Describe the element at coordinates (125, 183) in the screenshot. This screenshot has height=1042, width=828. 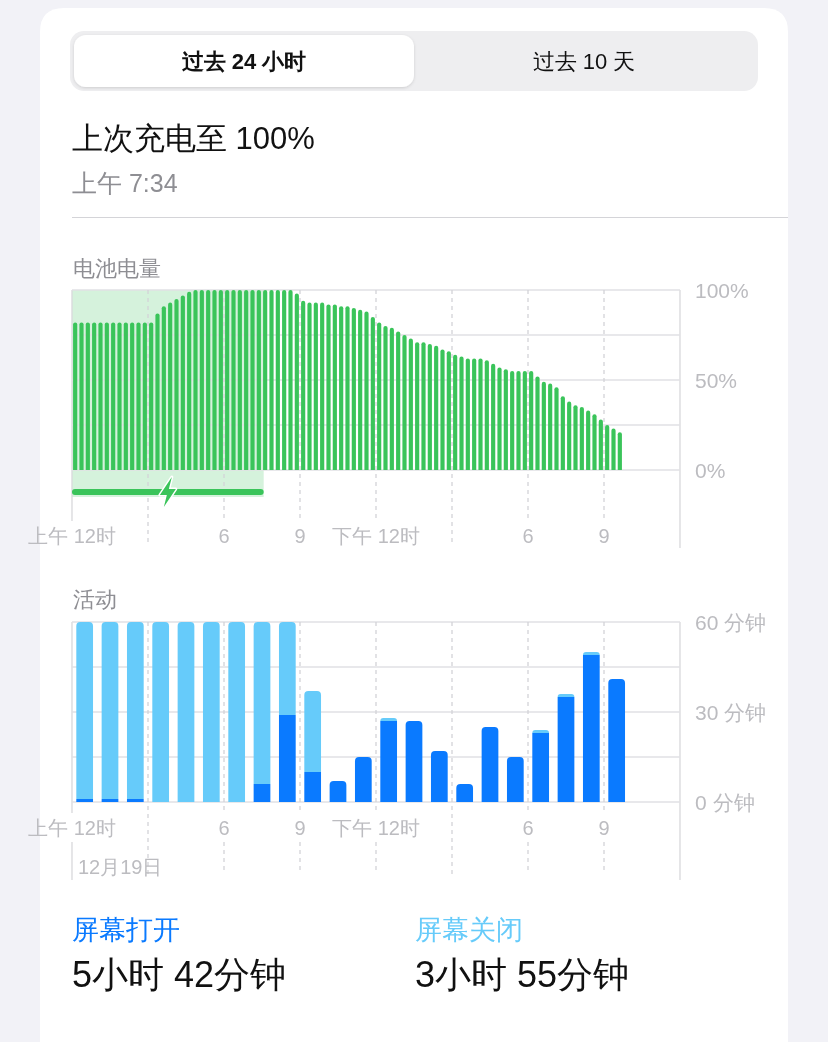
I see `text: 上午 7:34` at that location.